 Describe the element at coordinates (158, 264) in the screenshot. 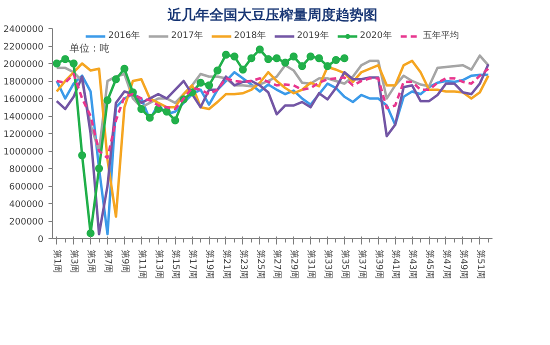

I see `x-tick-label: 第13周` at that location.